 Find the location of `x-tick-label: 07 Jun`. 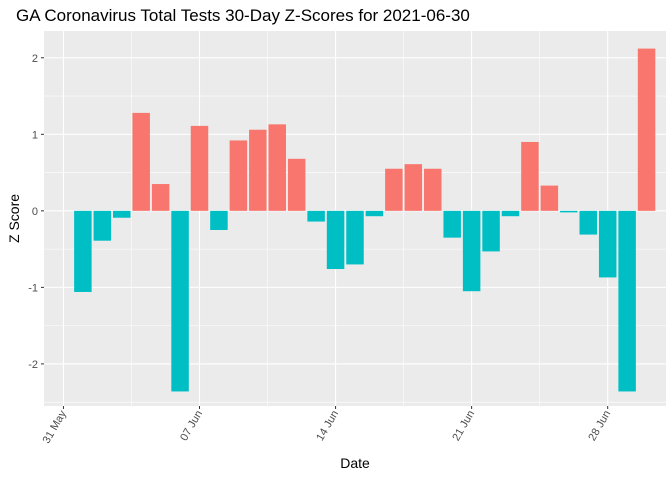

x-tick-label: 07 Jun is located at coordinates (191, 426).